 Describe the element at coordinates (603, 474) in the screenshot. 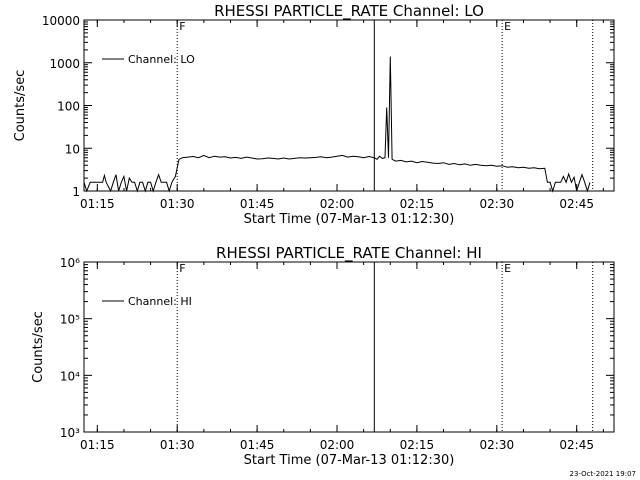

I see `timestamp-label: 23-Oct-2021 19:07` at that location.